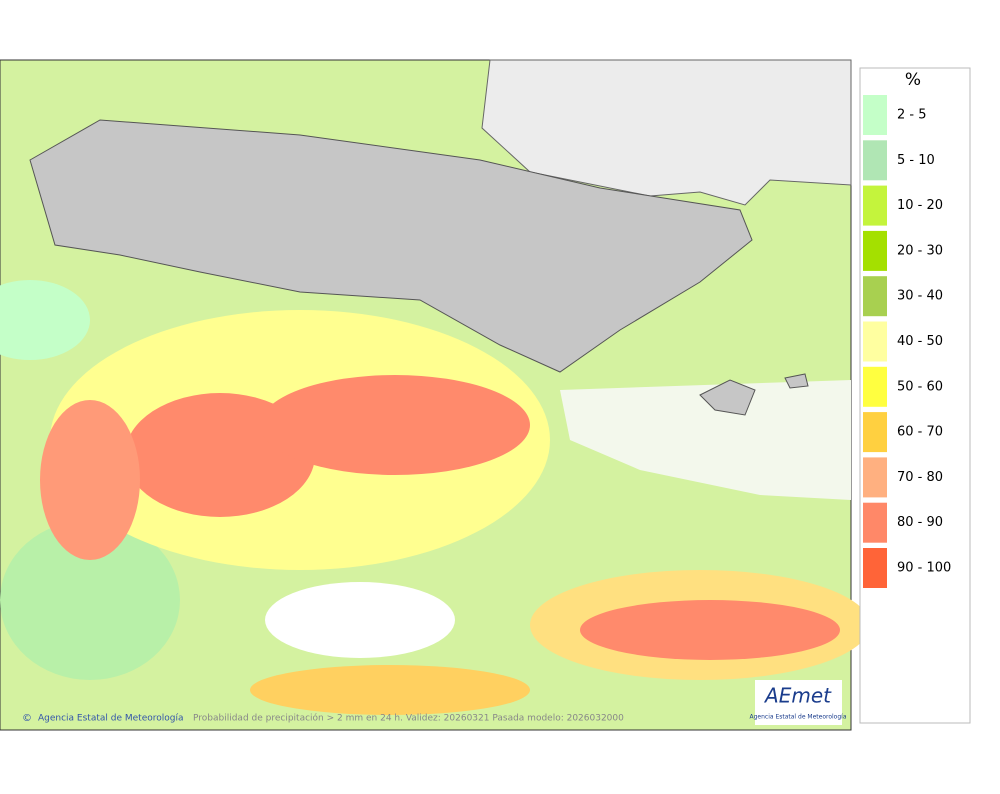 This screenshot has height=794, width=1000. What do you see at coordinates (705, 440) in the screenshot?
I see `mediterranean` at bounding box center [705, 440].